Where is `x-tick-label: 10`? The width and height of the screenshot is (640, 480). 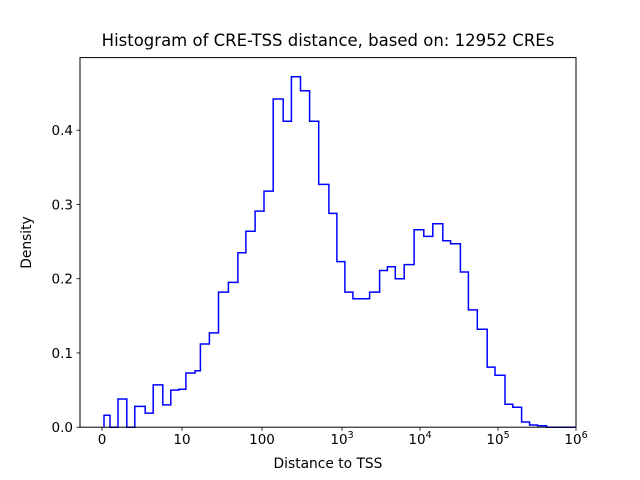
x-tick-label: 10 is located at coordinates (181, 440).